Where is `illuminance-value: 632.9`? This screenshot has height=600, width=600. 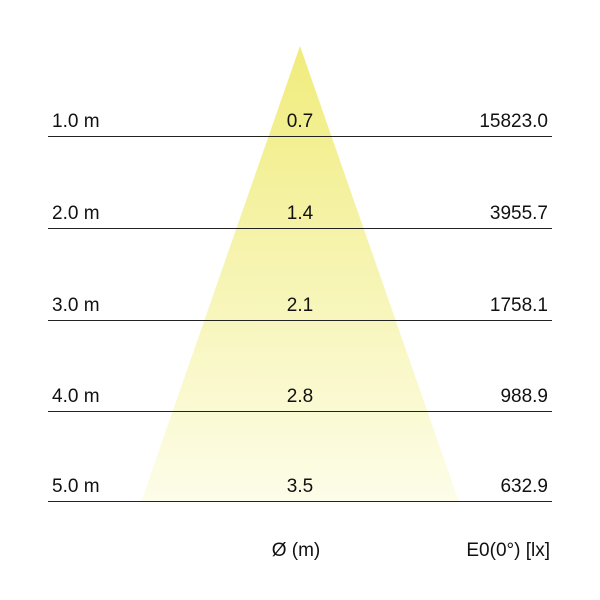 illuminance-value: 632.9 is located at coordinates (524, 486).